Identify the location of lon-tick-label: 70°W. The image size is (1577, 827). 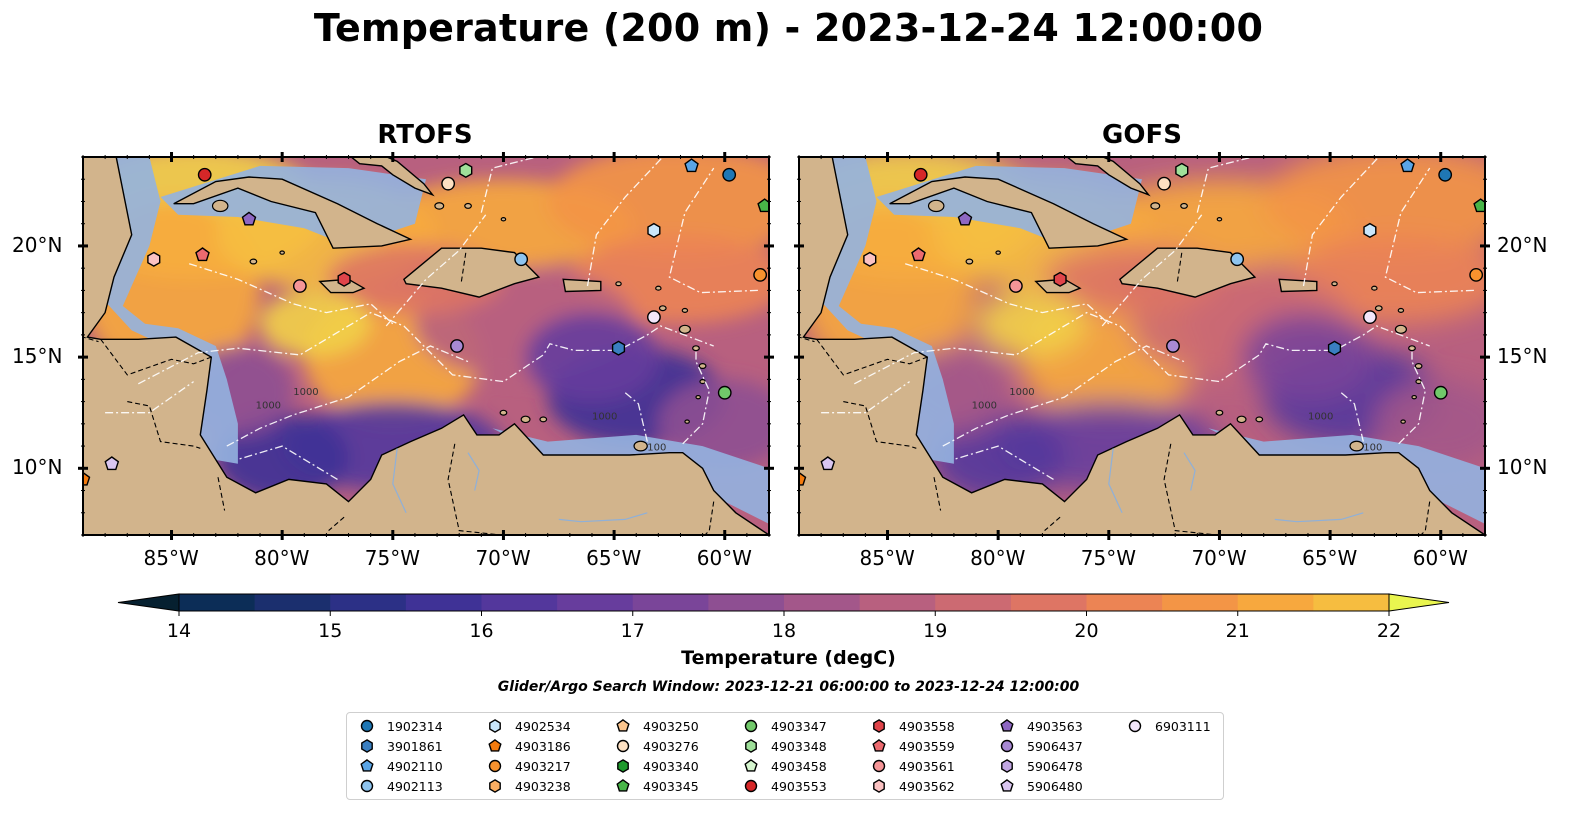
(503, 558).